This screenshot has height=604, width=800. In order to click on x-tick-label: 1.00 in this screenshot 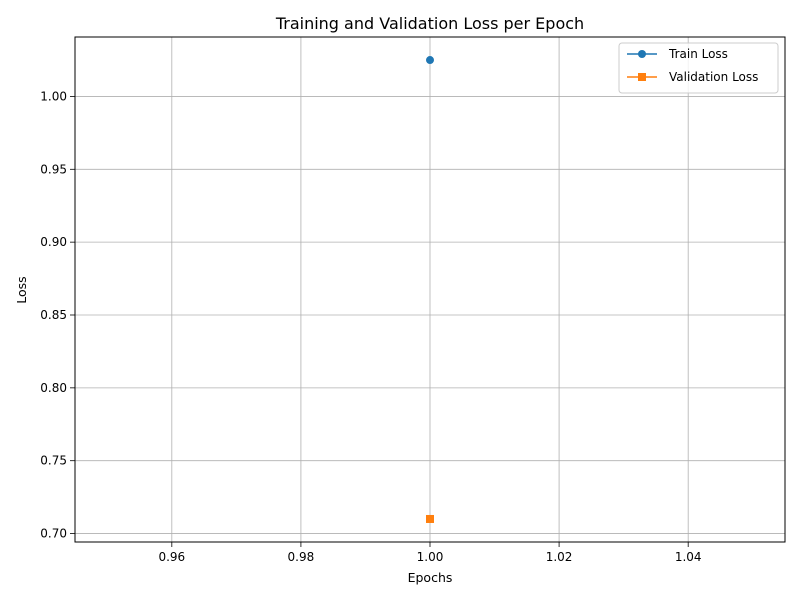, I will do `click(430, 557)`.